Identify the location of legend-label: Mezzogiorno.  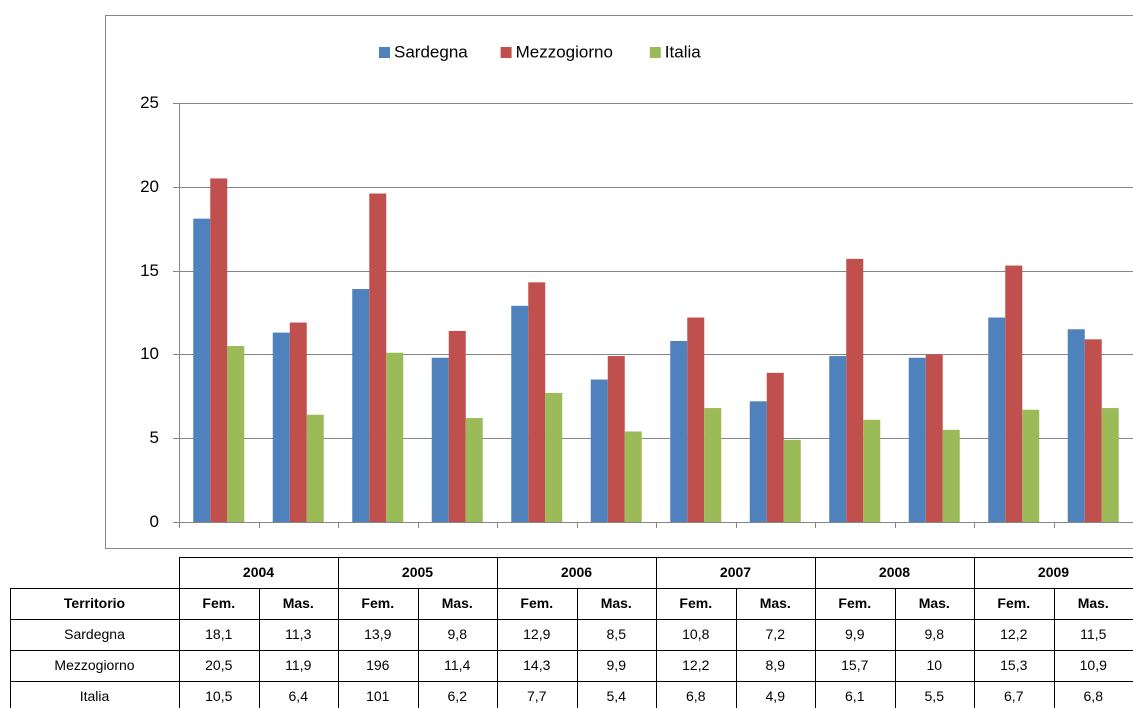
(564, 51).